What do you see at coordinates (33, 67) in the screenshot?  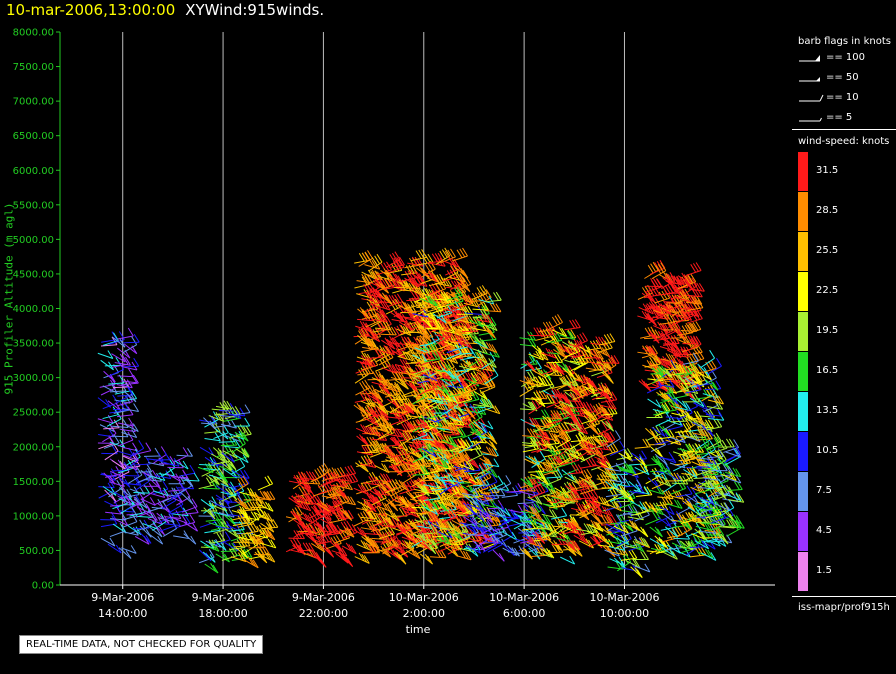 I see `y-tick-label-15: 7500.00` at bounding box center [33, 67].